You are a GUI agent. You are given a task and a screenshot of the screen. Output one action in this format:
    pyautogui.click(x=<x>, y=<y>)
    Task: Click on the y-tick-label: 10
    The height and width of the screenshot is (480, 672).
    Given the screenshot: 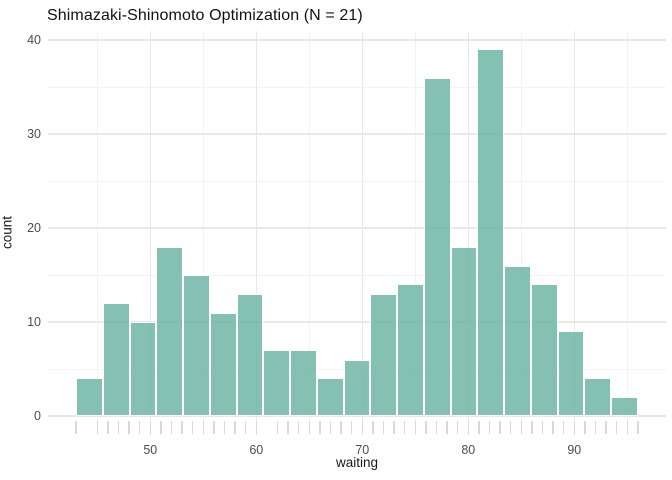 What is the action you would take?
    pyautogui.click(x=34, y=322)
    